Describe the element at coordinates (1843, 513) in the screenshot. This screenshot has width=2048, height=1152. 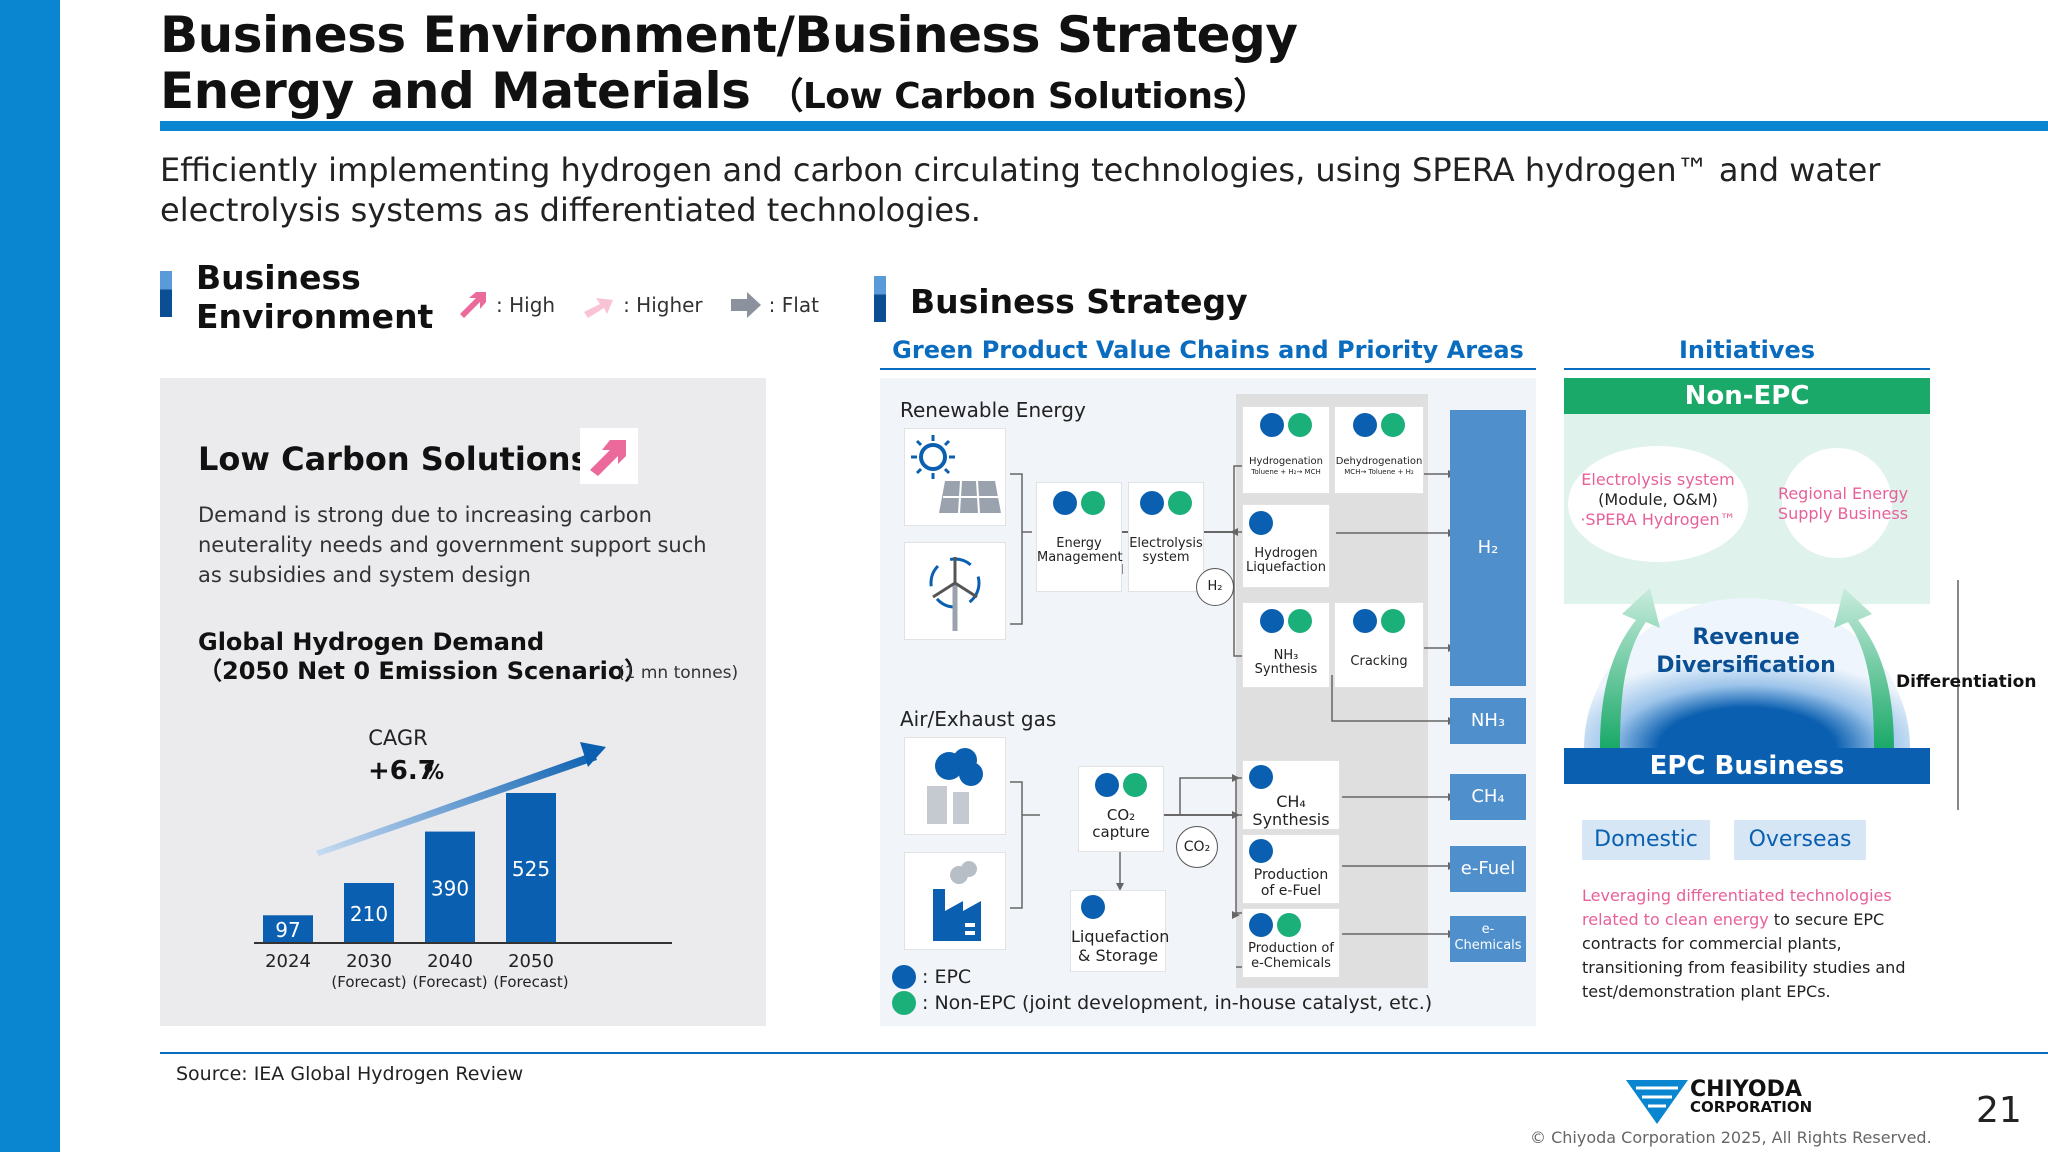
I see `regional-l2: Supply Business` at that location.